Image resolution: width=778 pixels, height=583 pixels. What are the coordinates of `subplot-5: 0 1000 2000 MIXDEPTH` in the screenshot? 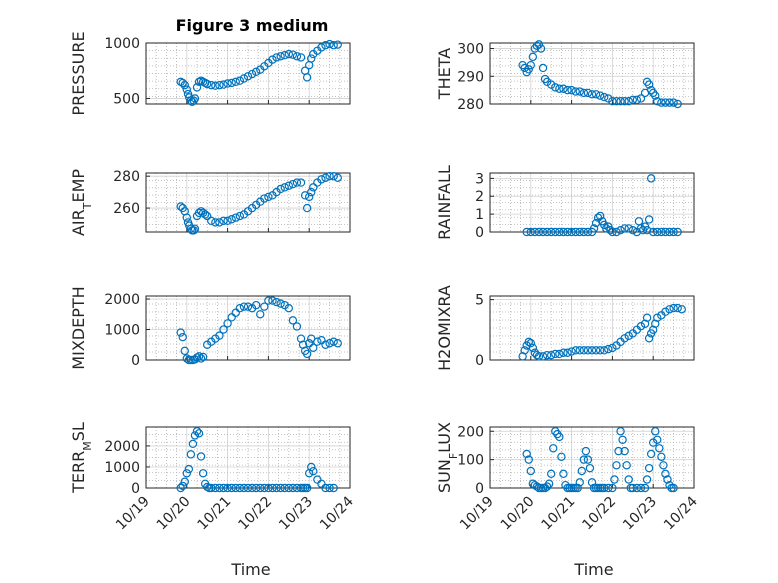 It's located at (210, 328).